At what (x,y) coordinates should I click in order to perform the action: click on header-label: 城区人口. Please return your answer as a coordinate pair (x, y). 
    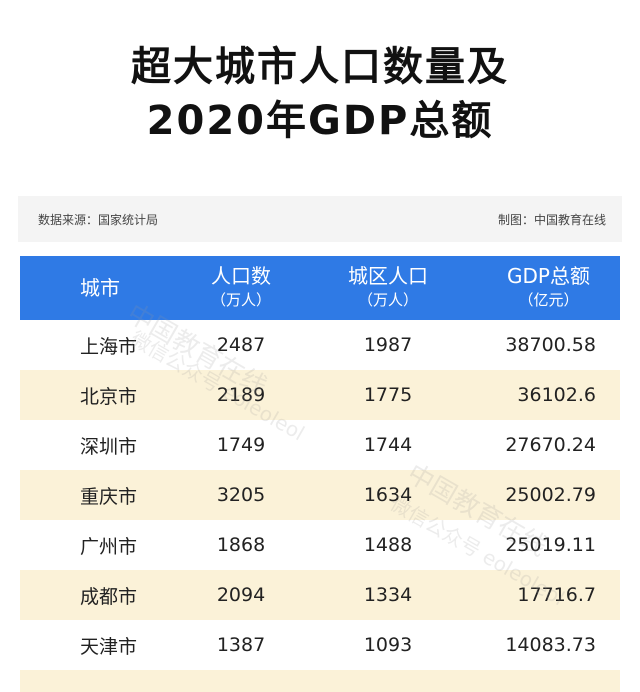
    Looking at the image, I should click on (388, 276).